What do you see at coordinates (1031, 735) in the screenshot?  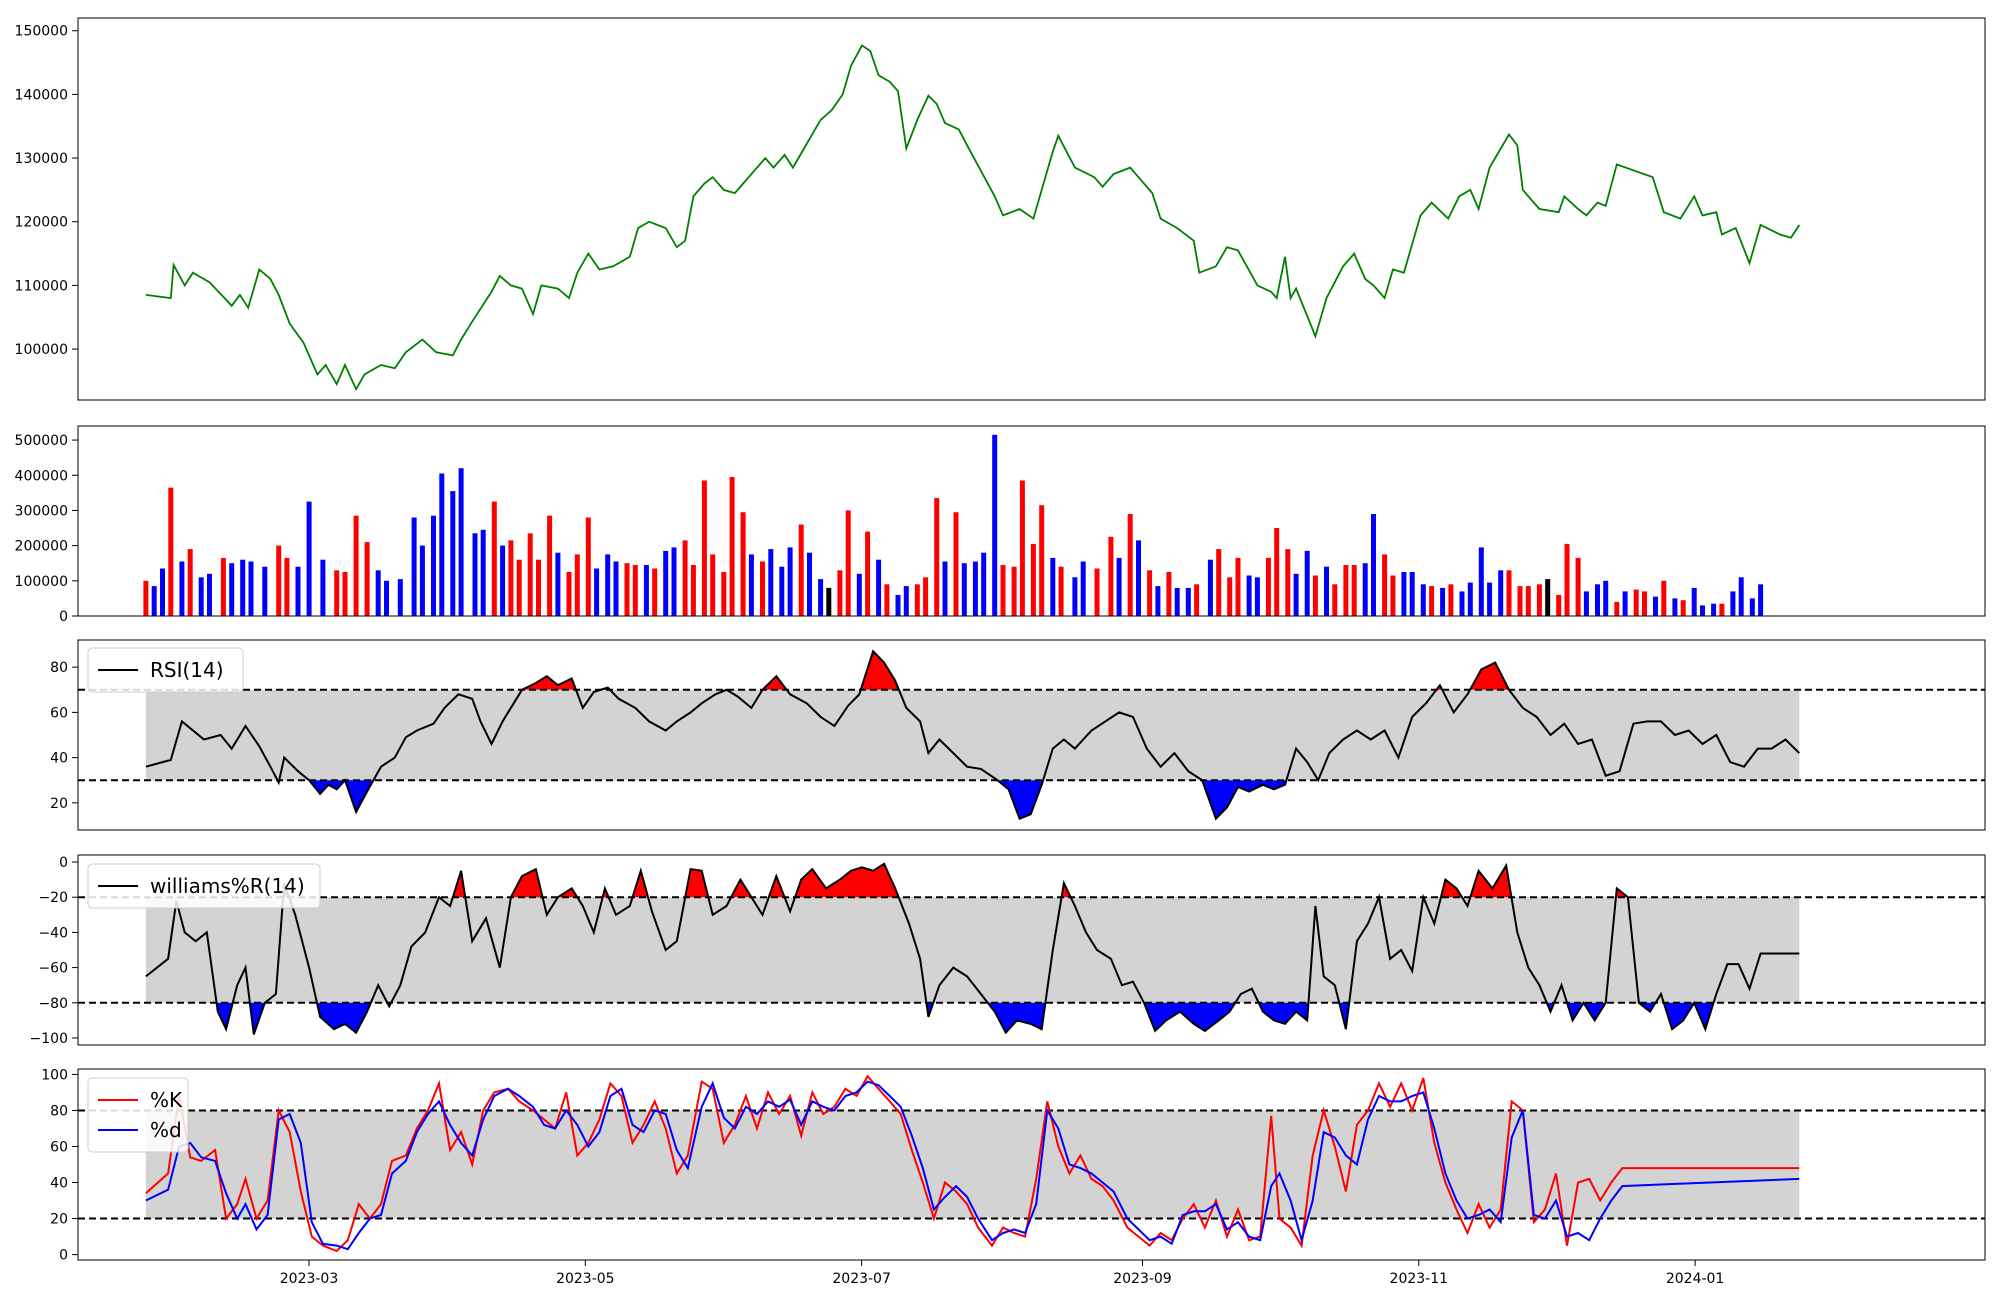 I see `rsi-frame` at bounding box center [1031, 735].